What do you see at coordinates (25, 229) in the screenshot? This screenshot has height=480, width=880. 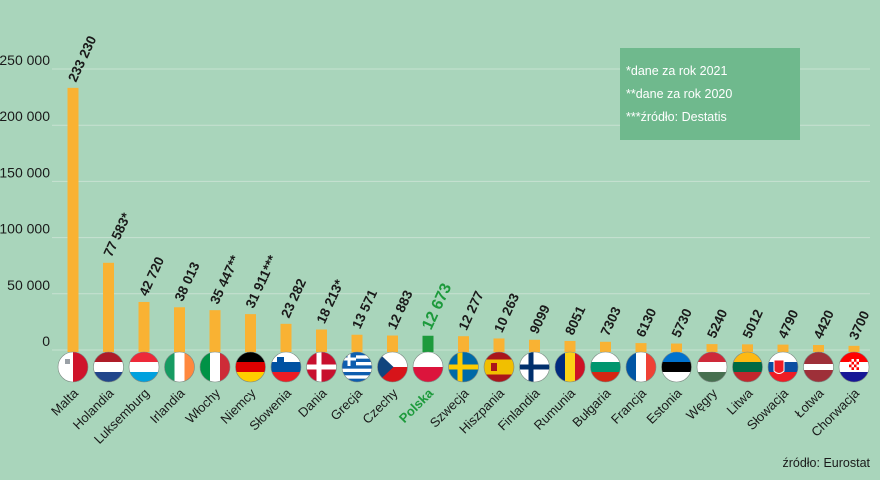 I see `y-tick-label: 100 000` at bounding box center [25, 229].